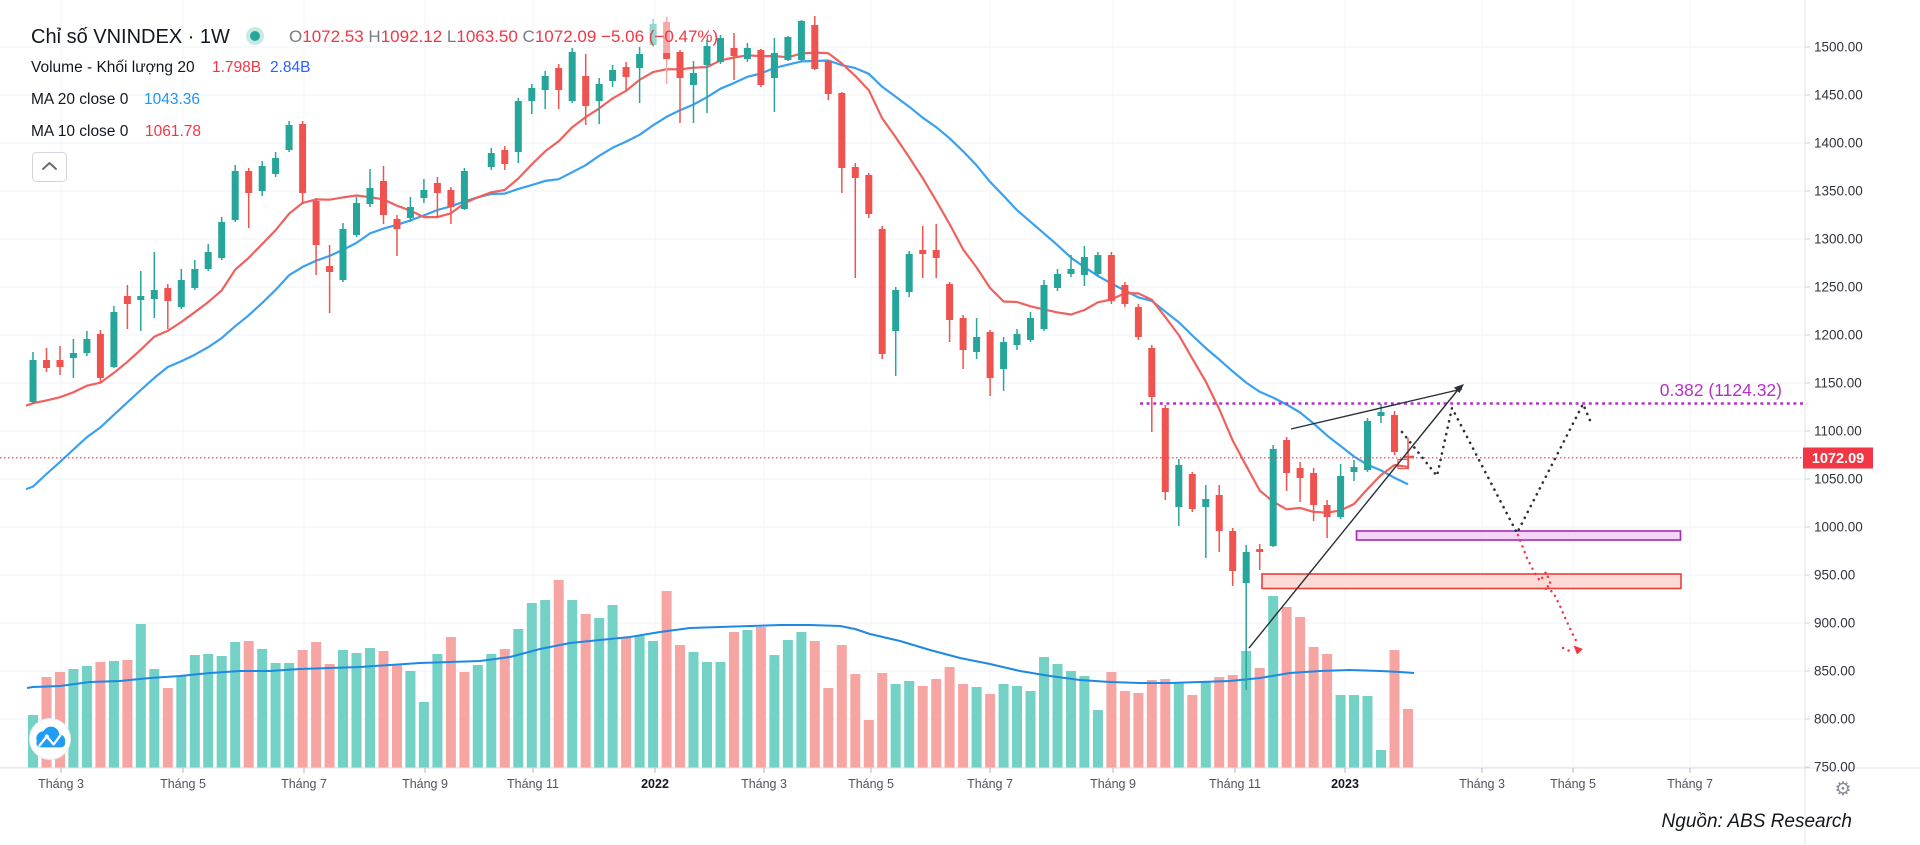 The width and height of the screenshot is (1920, 845). Describe the element at coordinates (1838, 459) in the screenshot. I see `svg-text: 1072.09` at that location.